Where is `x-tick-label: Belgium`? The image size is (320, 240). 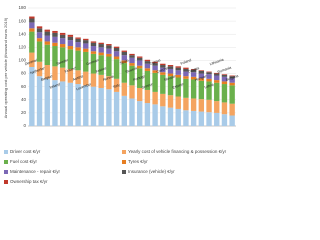 x-tick-label: Belgium is located at coordinates (47, 78).